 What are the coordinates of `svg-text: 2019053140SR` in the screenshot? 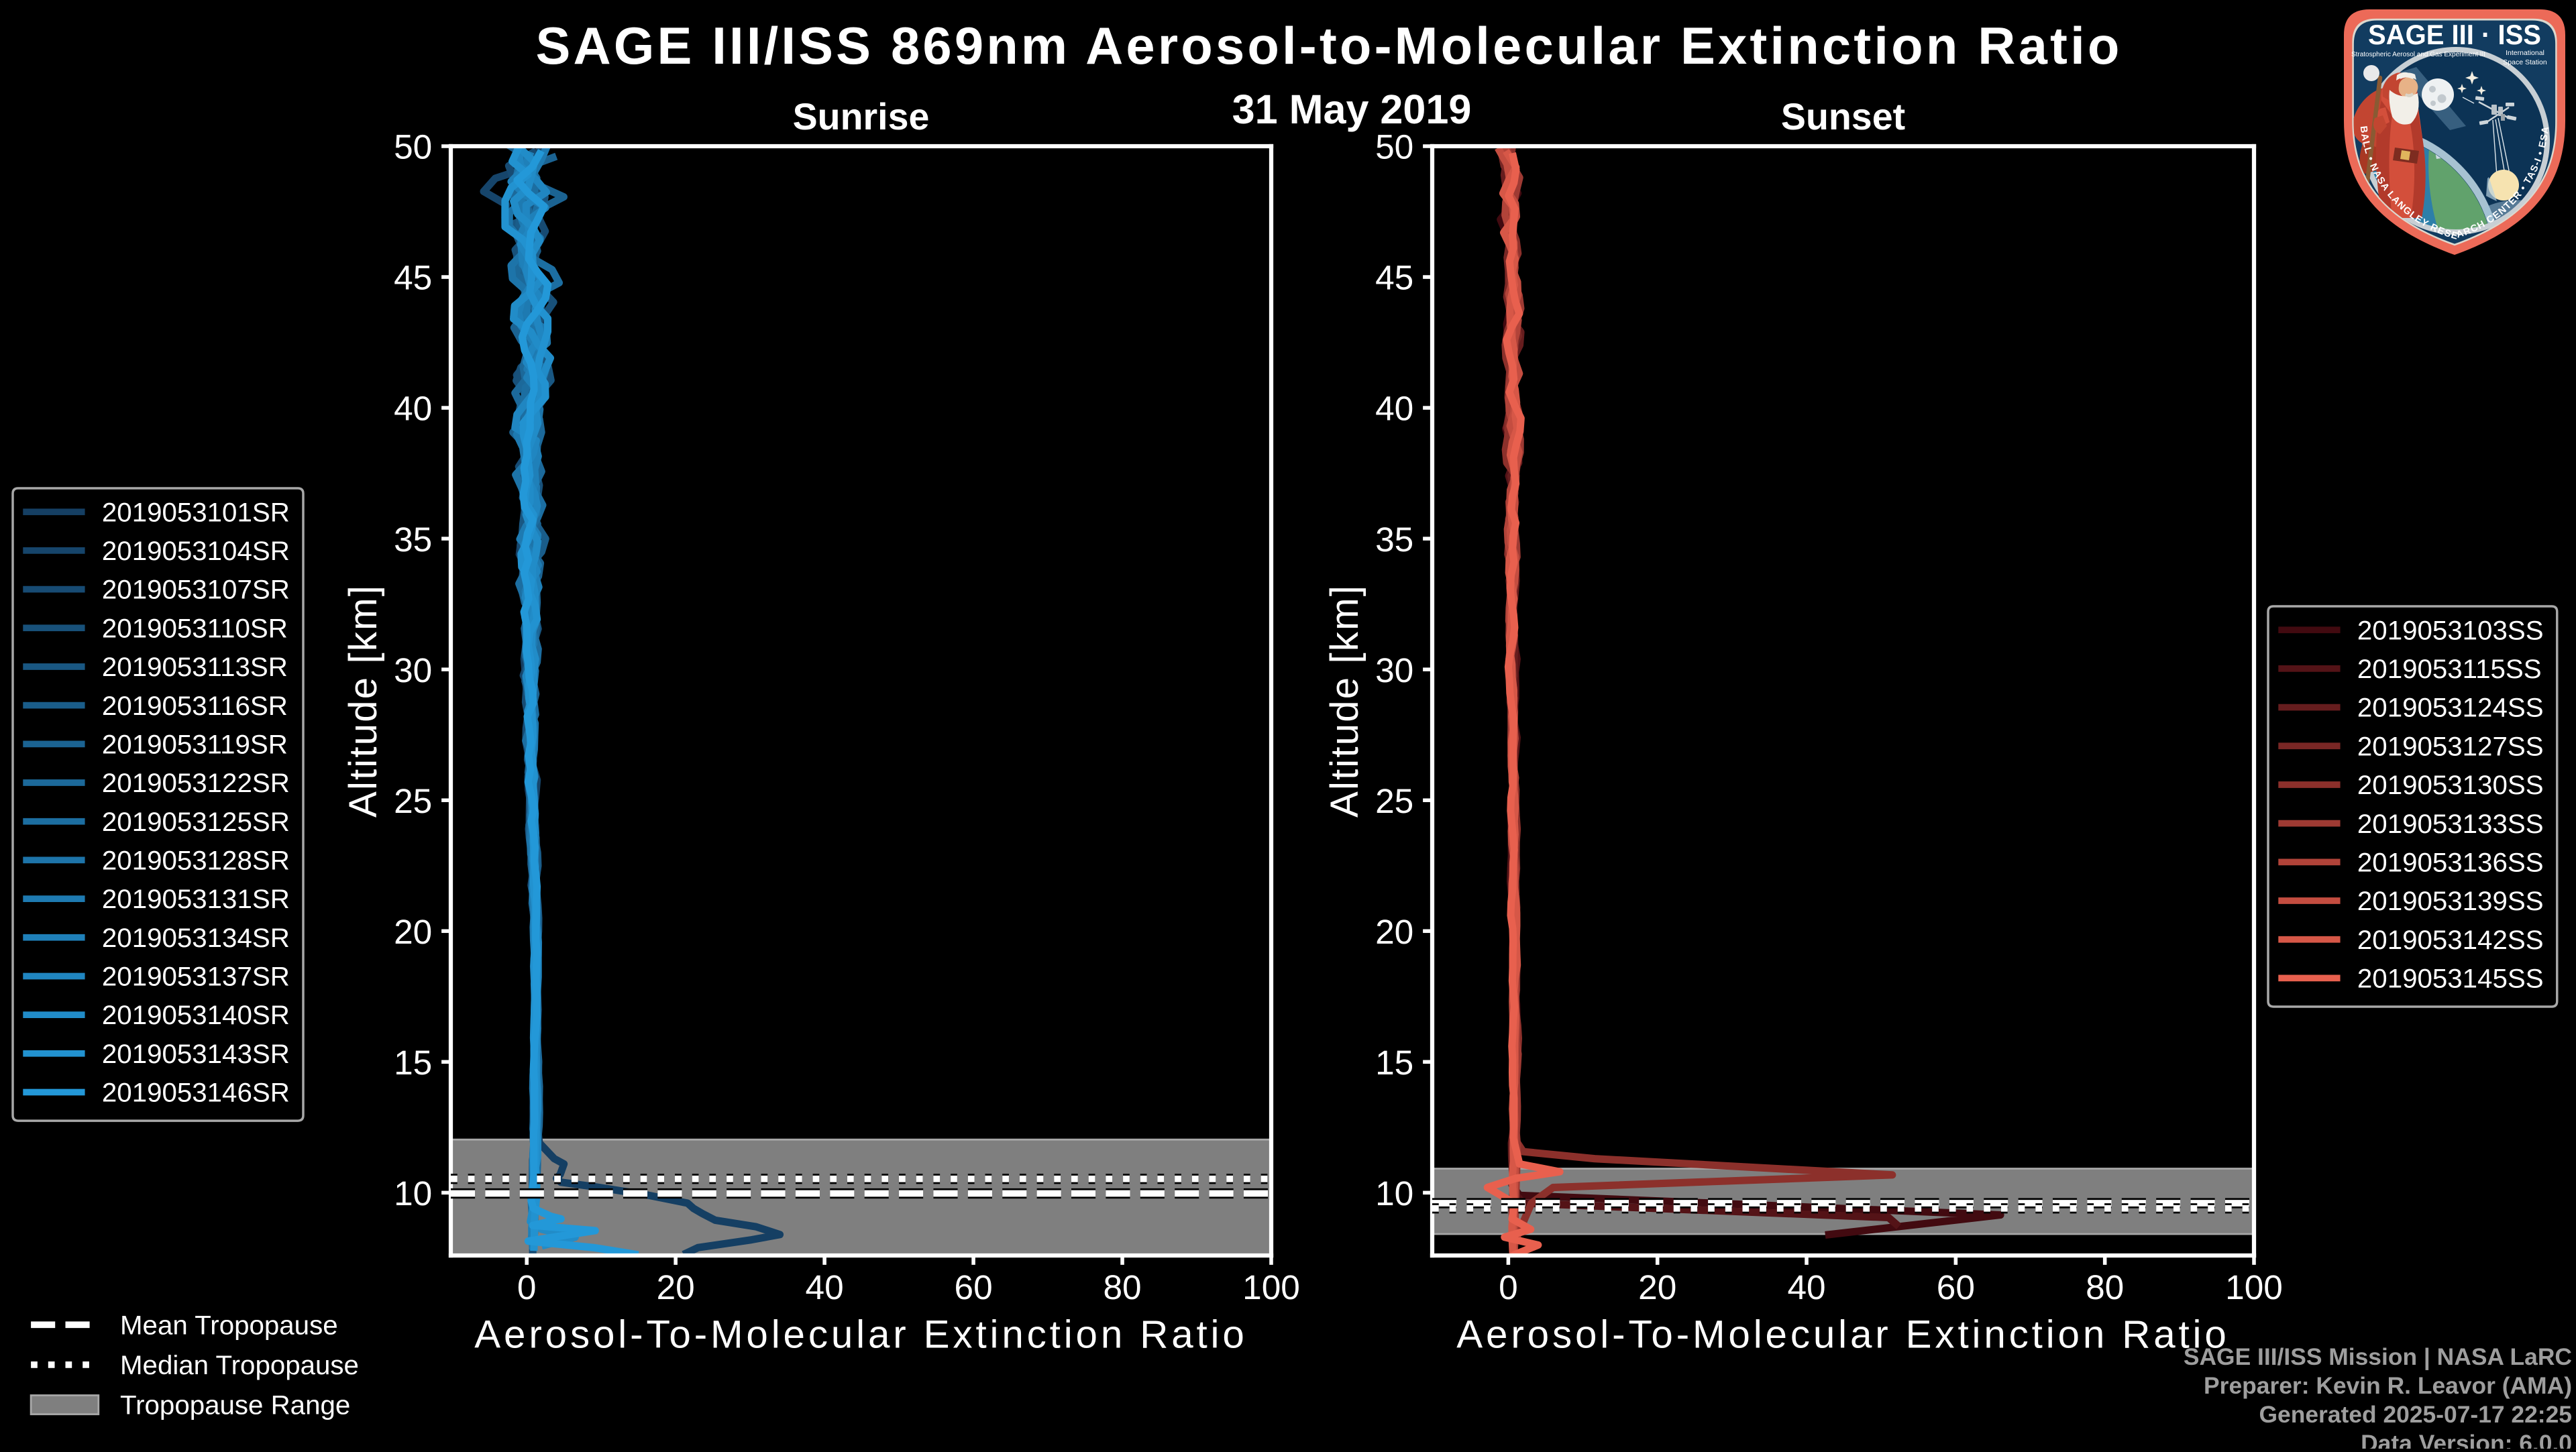 It's located at (196, 1015).